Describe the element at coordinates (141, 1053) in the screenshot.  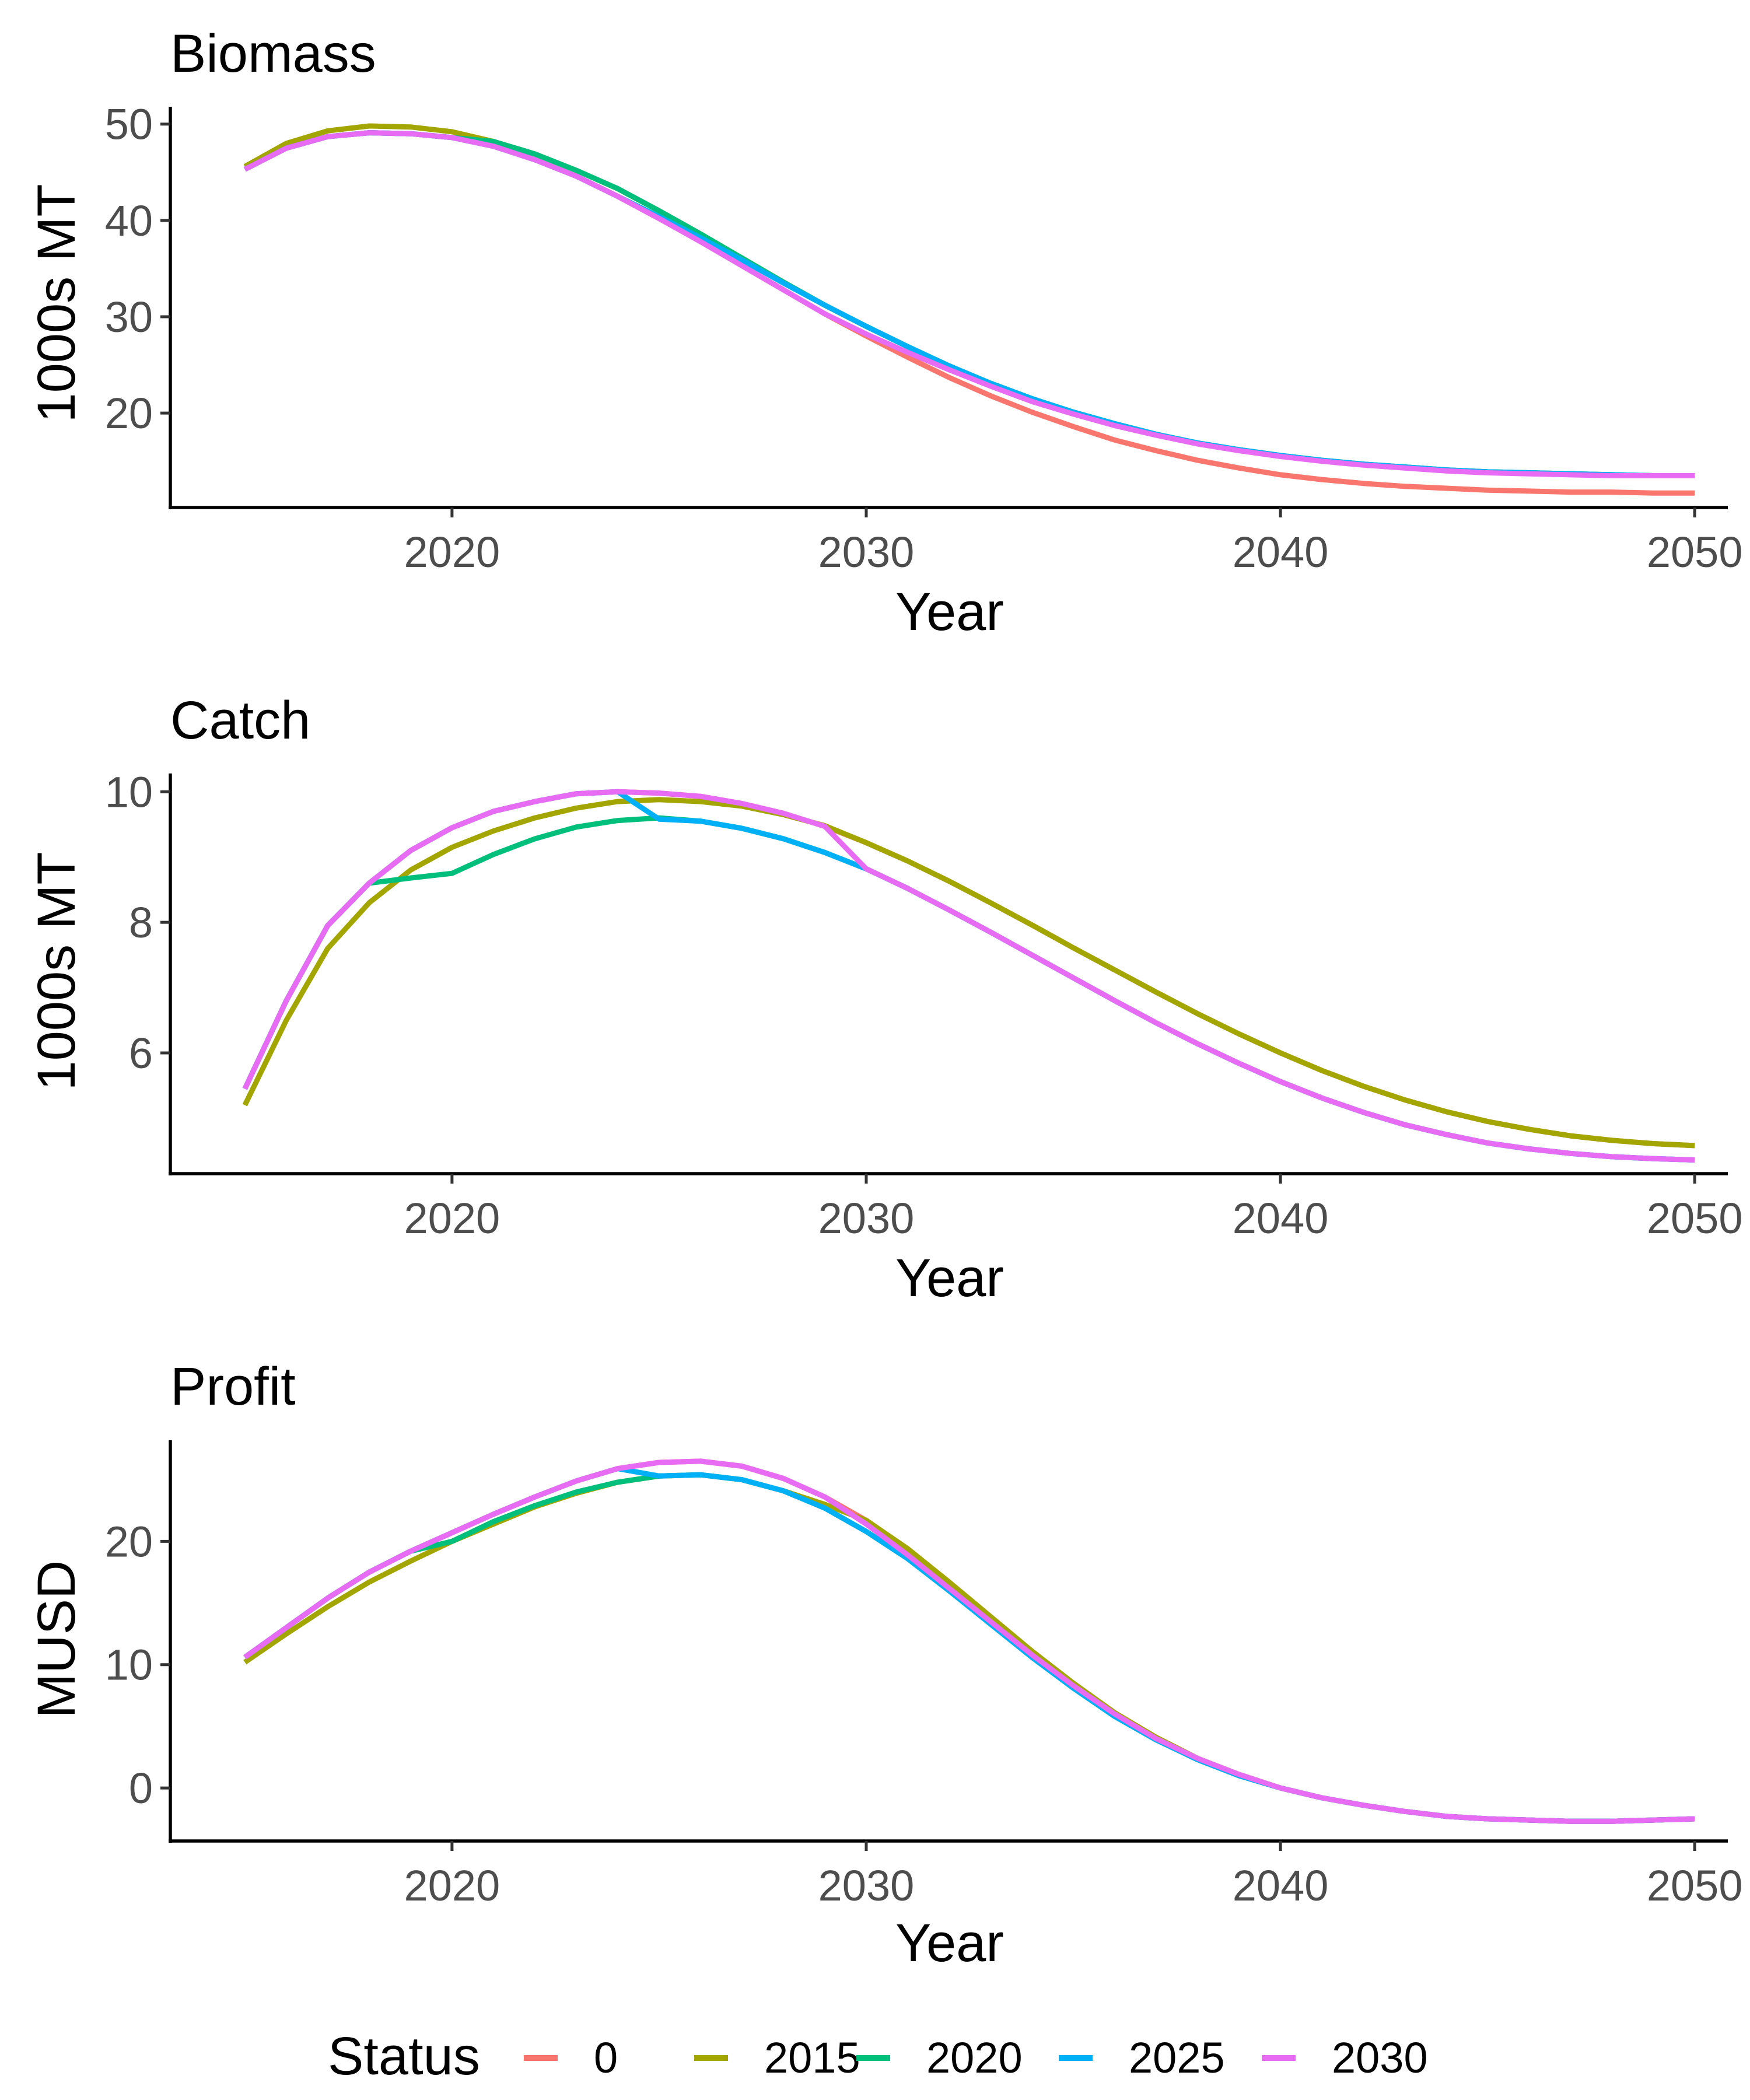
I see `y-tick-label: 6` at that location.